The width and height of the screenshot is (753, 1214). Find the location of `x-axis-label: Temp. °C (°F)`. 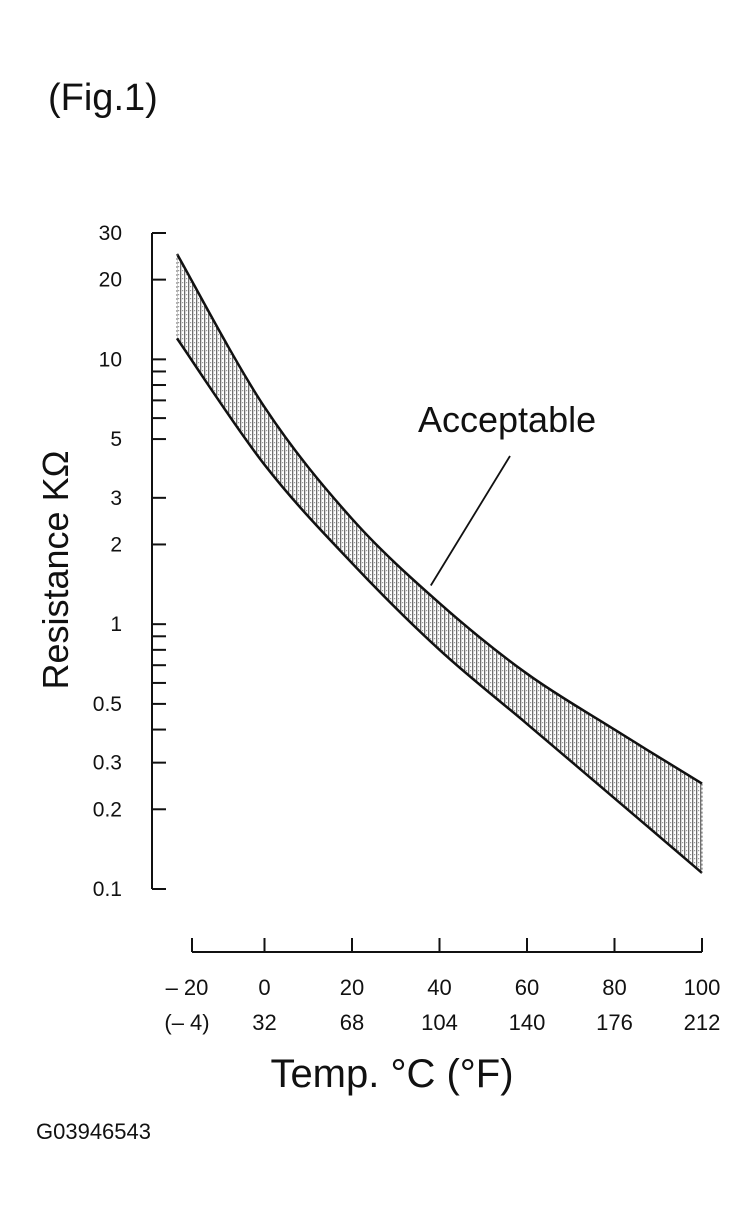

x-axis-label: Temp. °C (°F) is located at coordinates (391, 1074).